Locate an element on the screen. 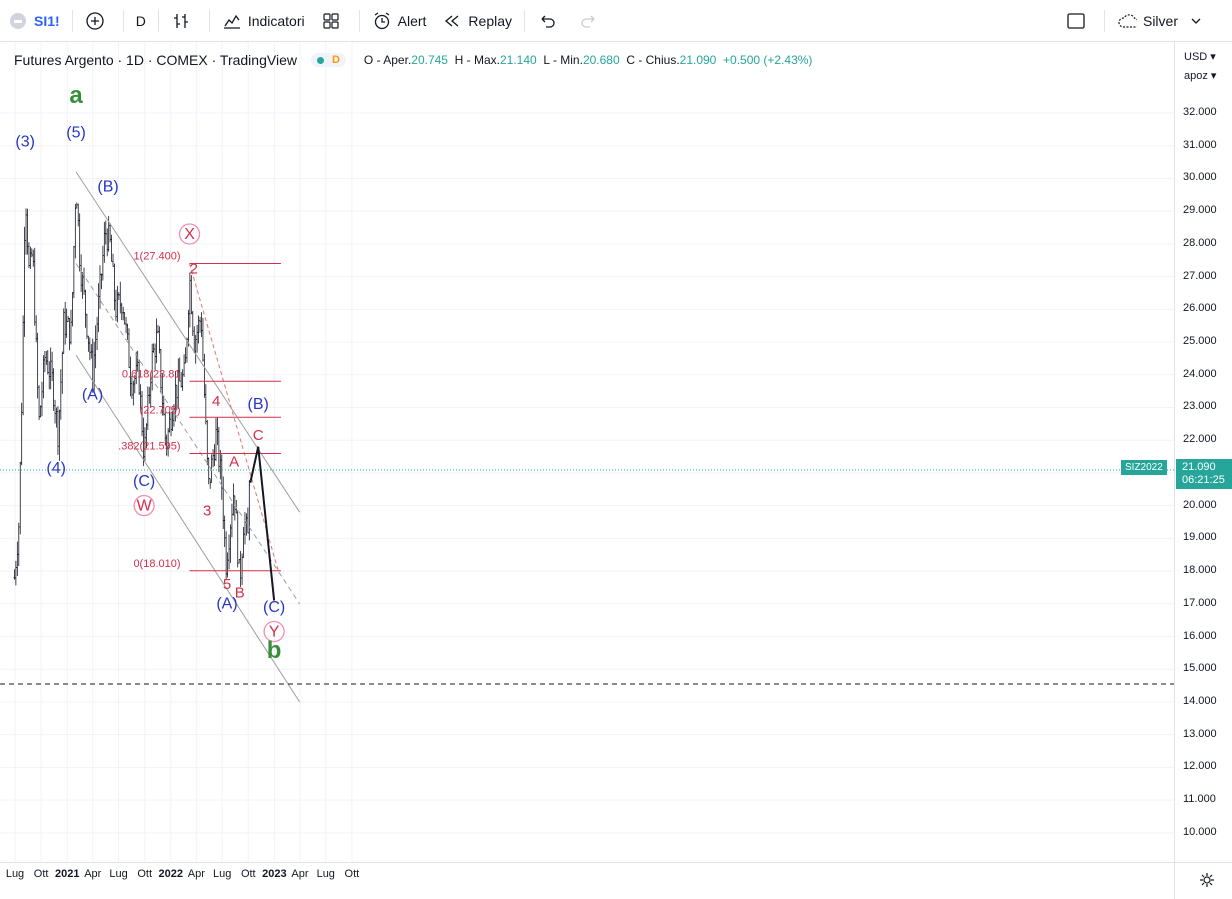 This screenshot has height=899, width=1232. price-tick: 22.000 is located at coordinates (1200, 439).